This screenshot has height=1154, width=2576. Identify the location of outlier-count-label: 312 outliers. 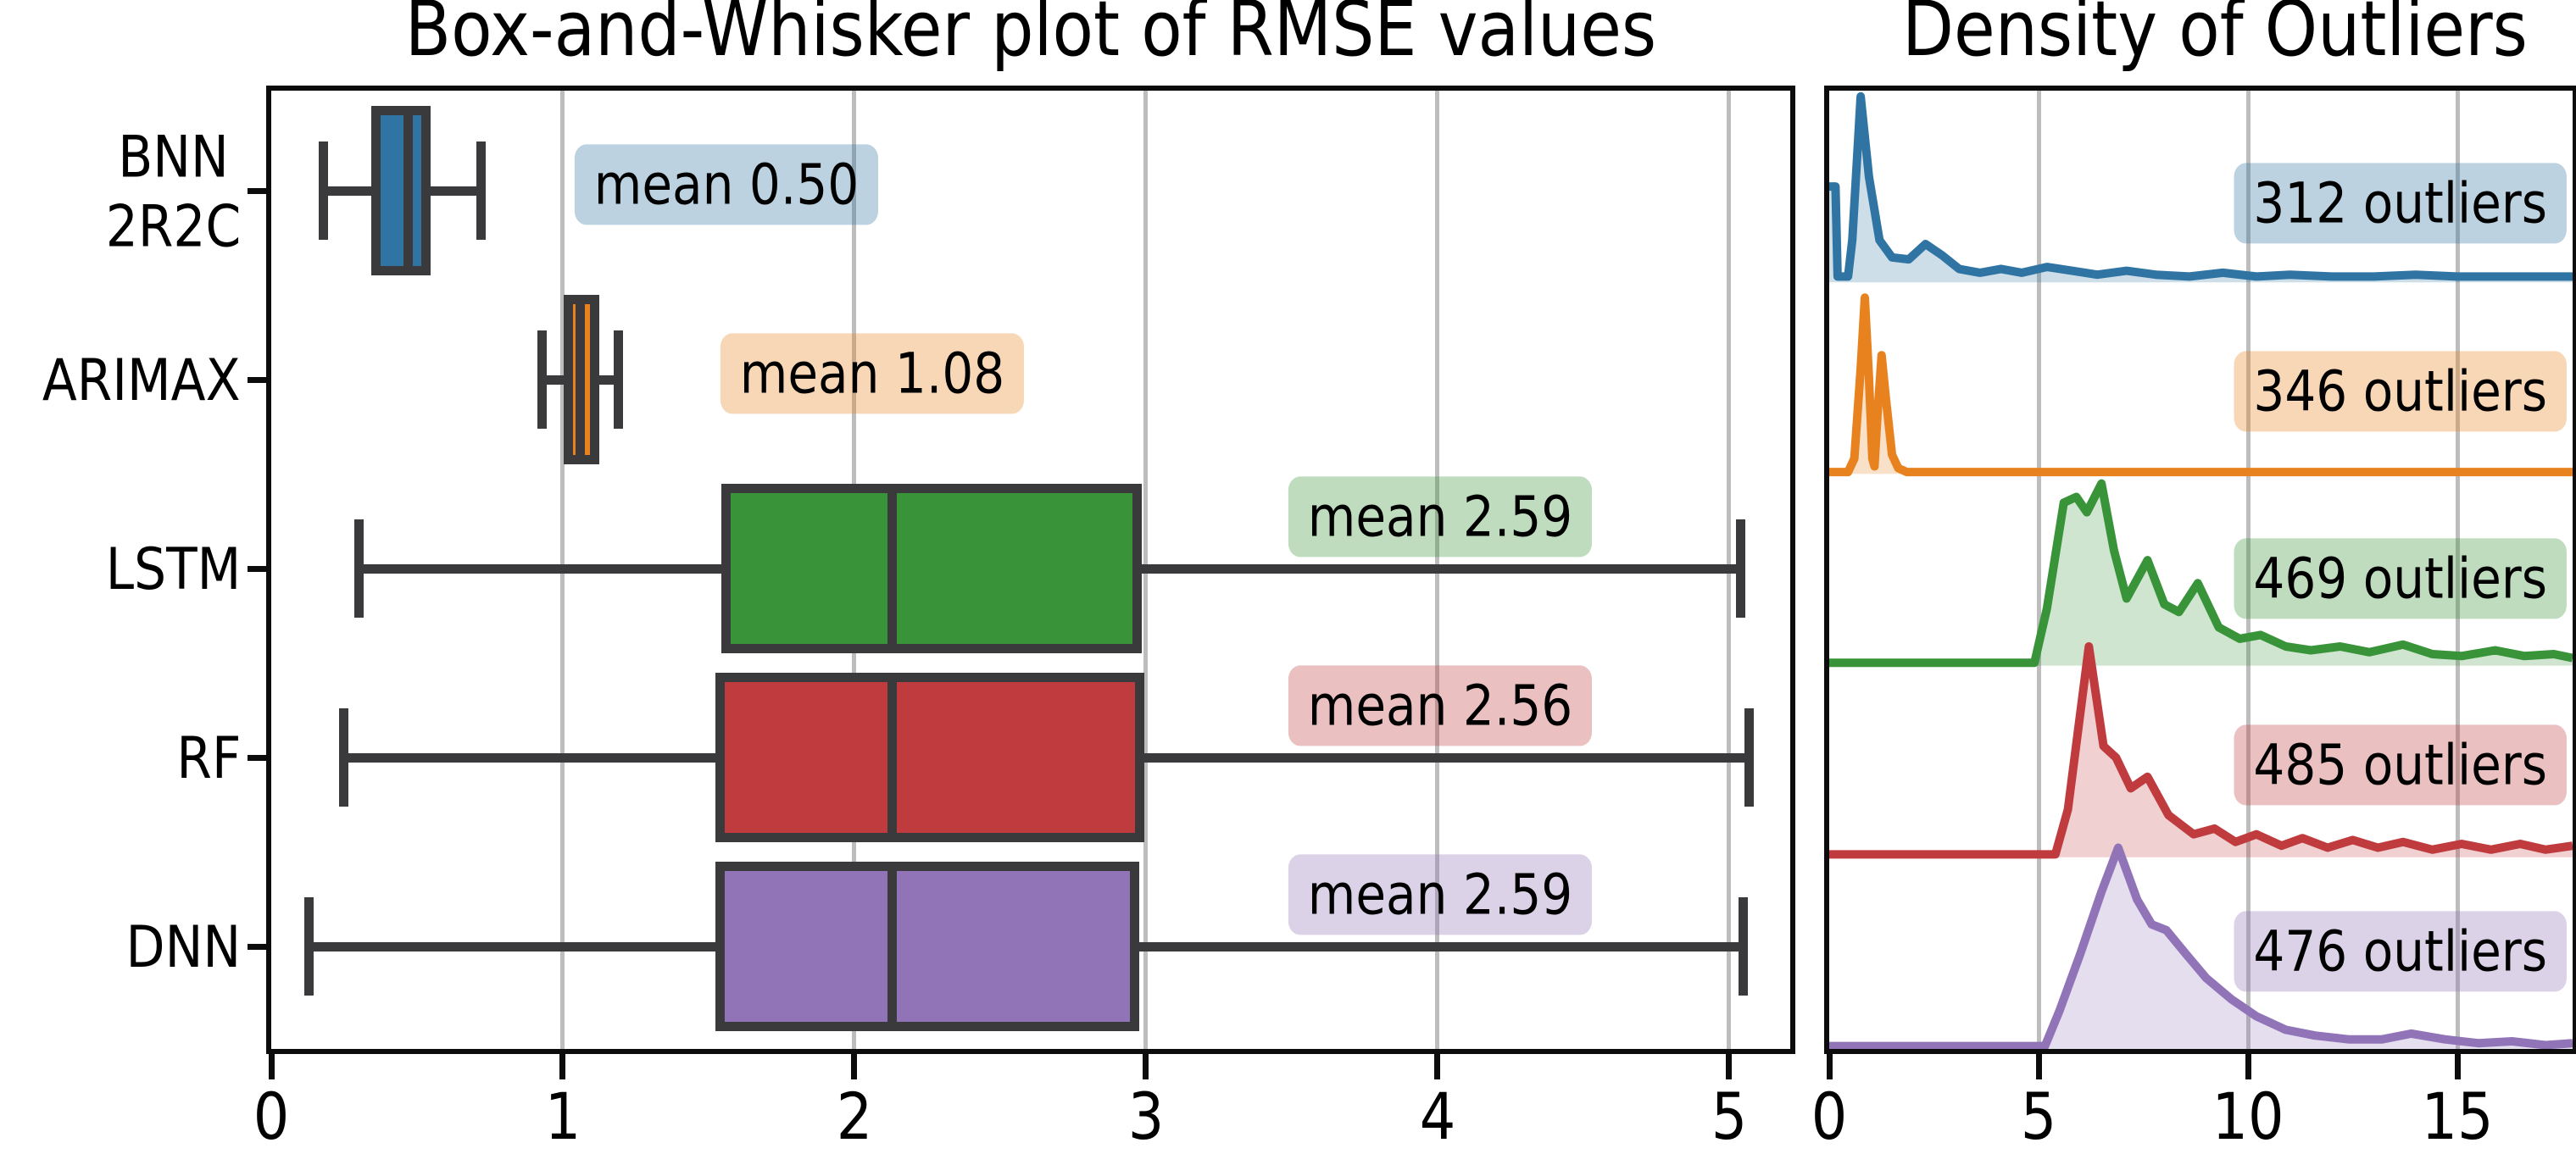
(2400, 203).